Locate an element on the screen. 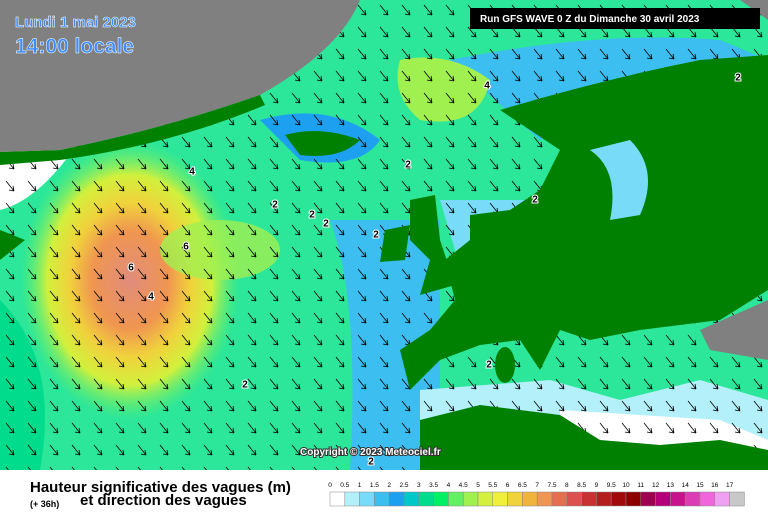 This screenshot has height=512, width=768. scale-label: 4 is located at coordinates (449, 485).